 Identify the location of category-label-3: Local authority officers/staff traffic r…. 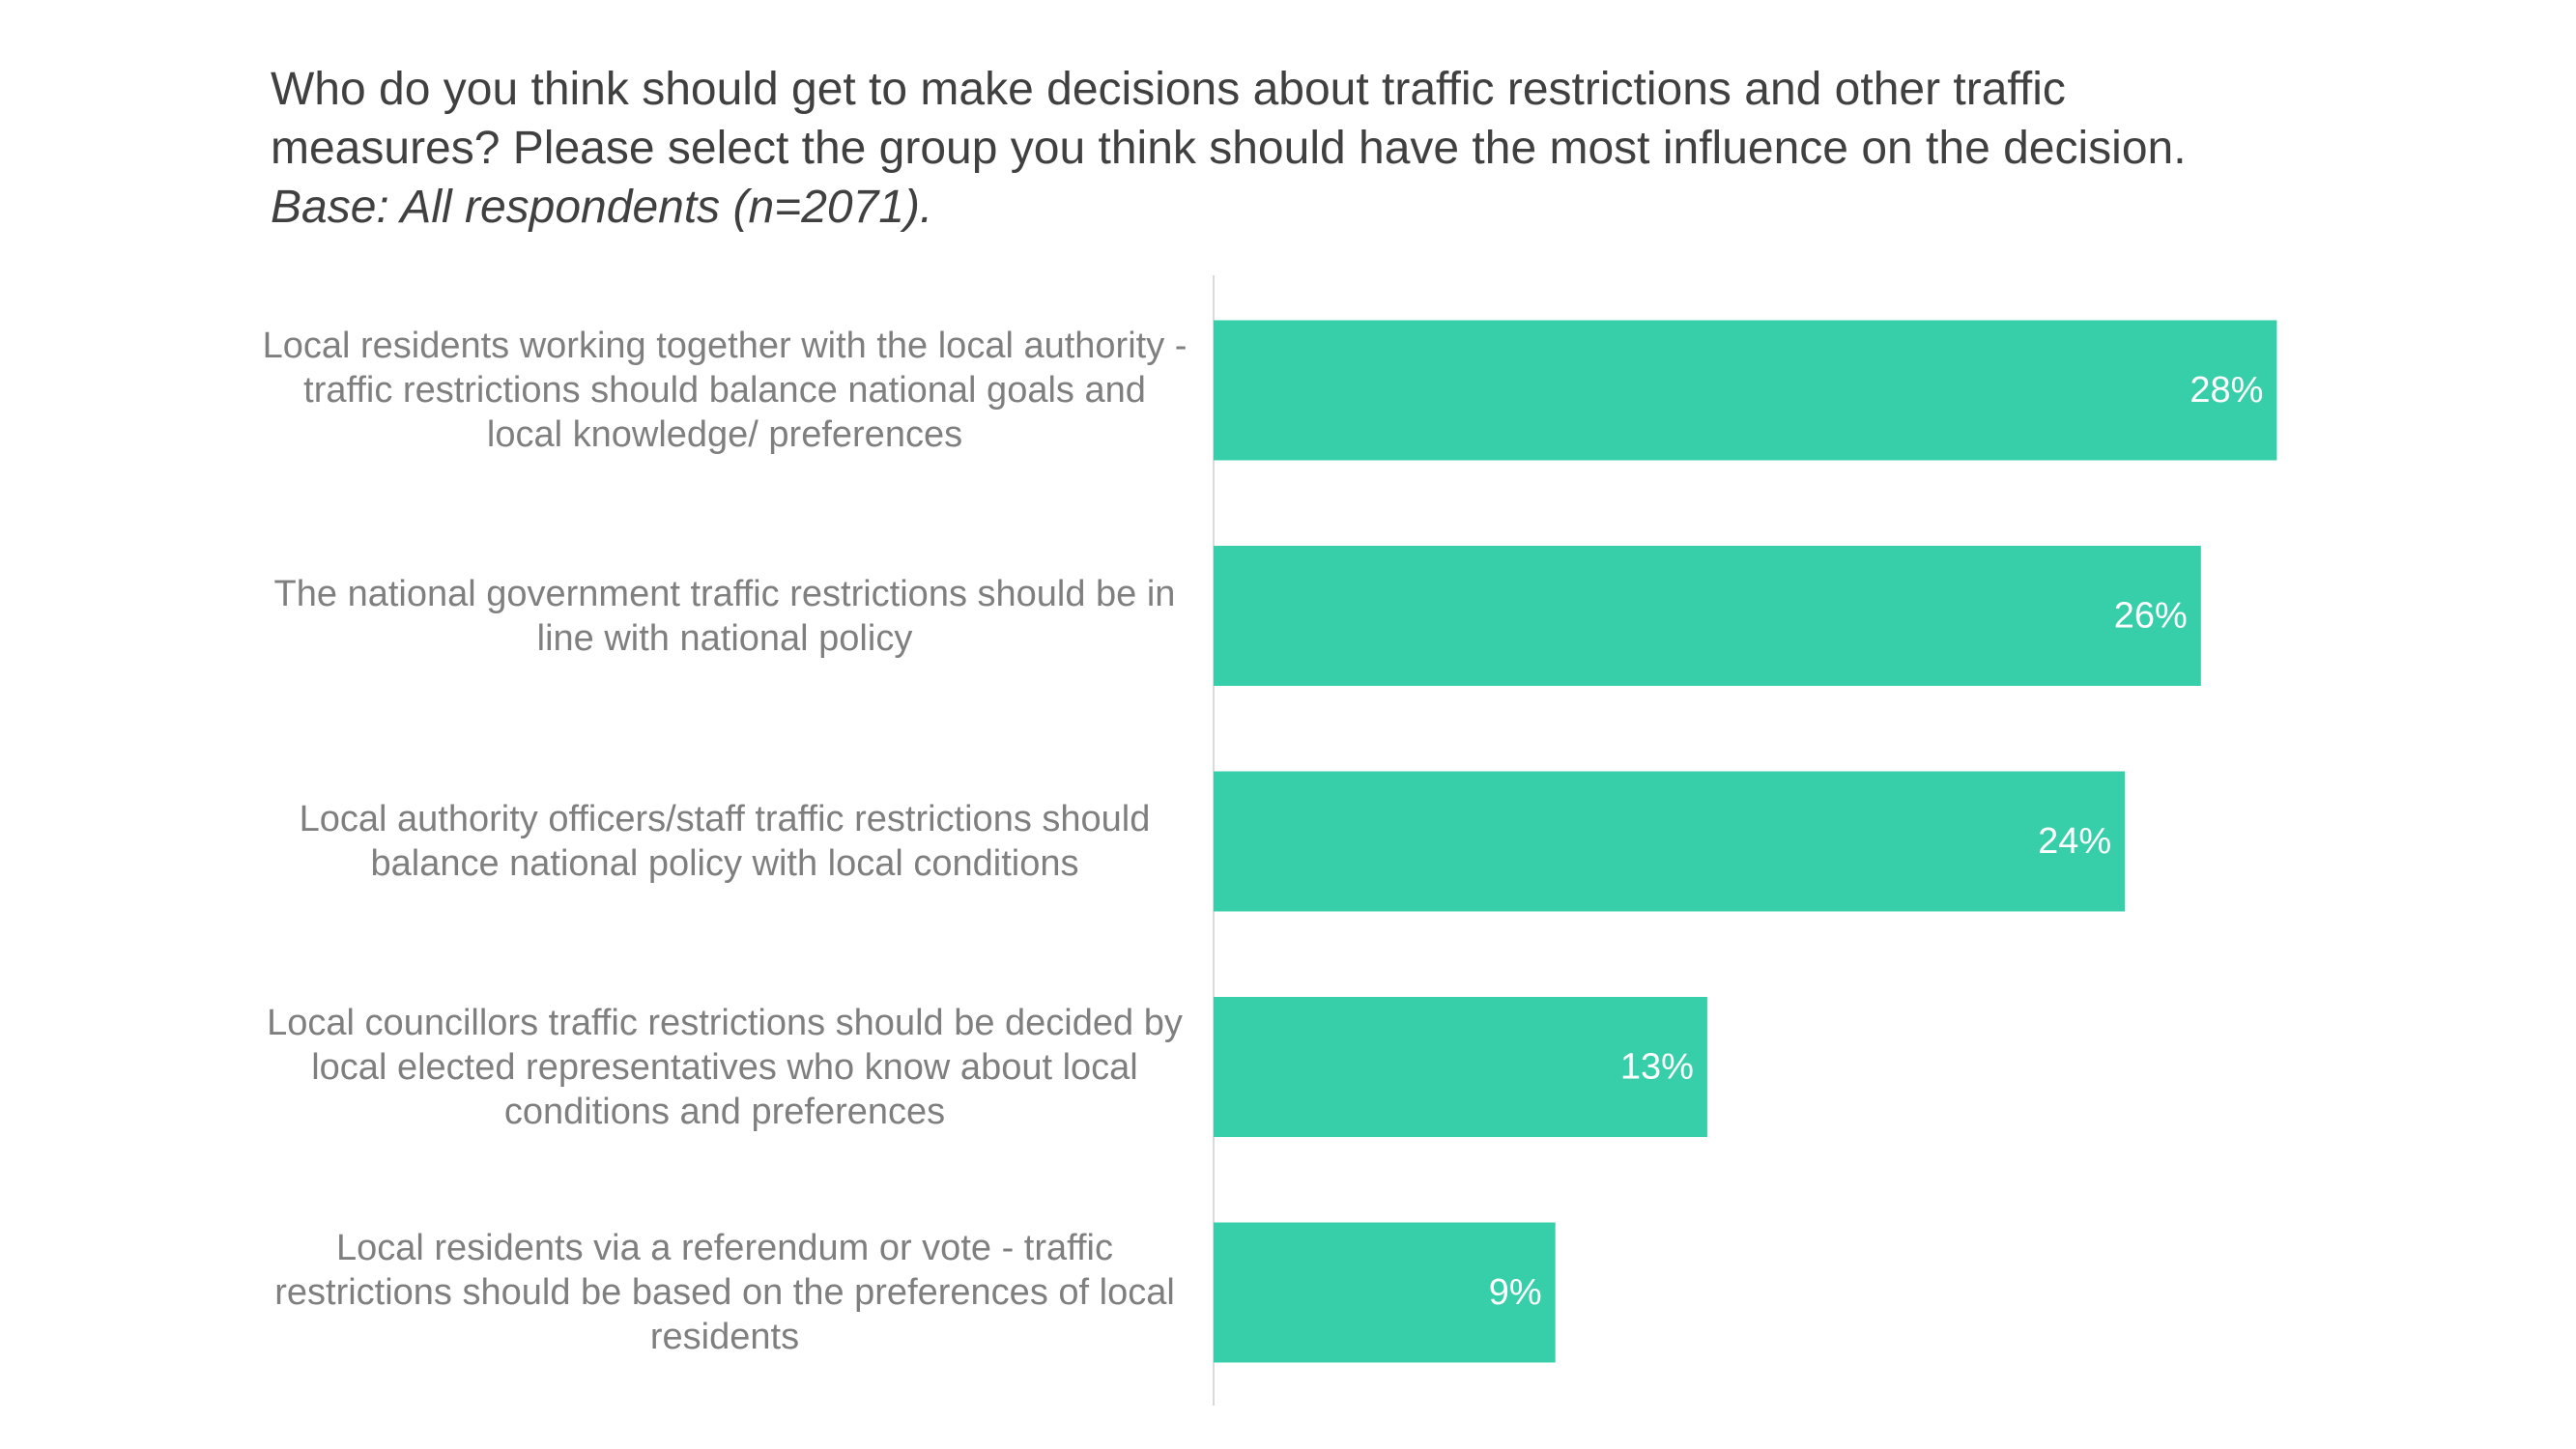
(725, 841).